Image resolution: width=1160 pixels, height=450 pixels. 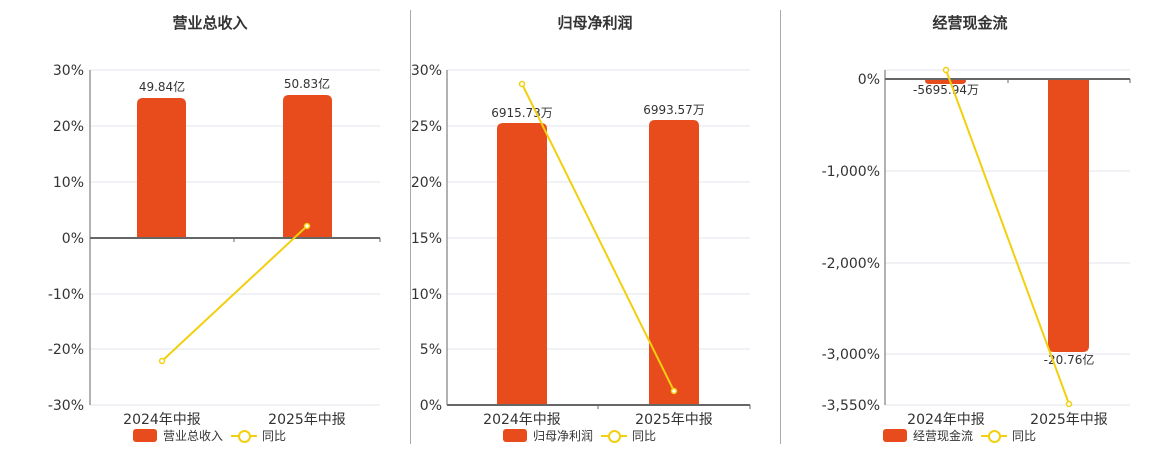 What do you see at coordinates (946, 90) in the screenshot?
I see `svg-text: -5695.94万` at bounding box center [946, 90].